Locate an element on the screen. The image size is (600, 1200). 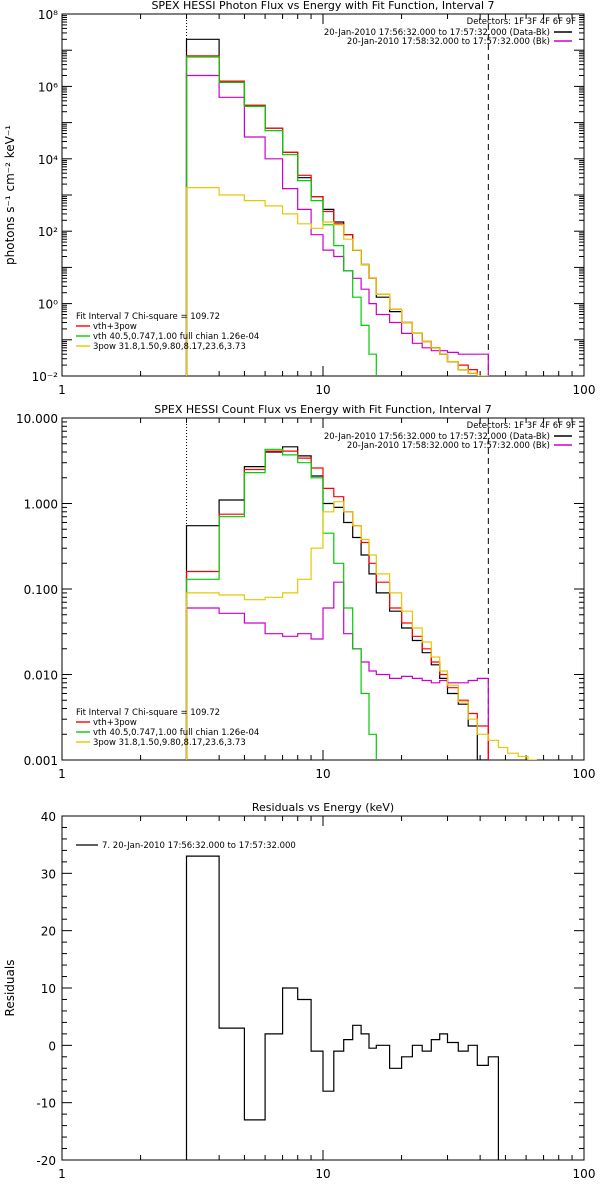
y-tick-label: 10⁴ is located at coordinates (48, 160).